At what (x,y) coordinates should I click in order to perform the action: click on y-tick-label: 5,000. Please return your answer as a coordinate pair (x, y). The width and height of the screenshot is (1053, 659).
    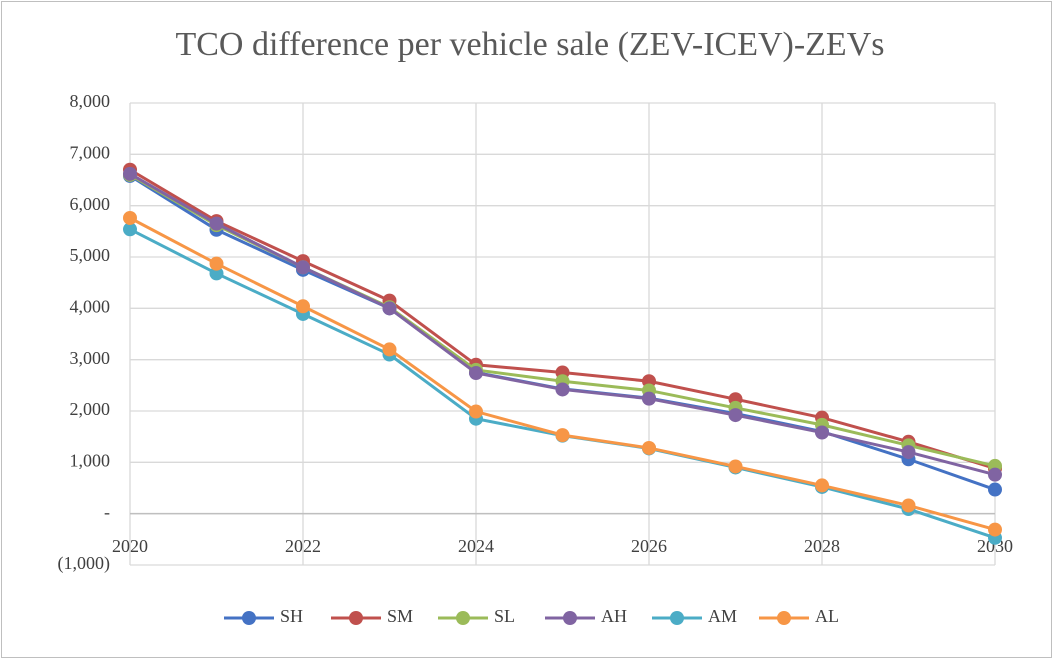
    Looking at the image, I should click on (90, 255).